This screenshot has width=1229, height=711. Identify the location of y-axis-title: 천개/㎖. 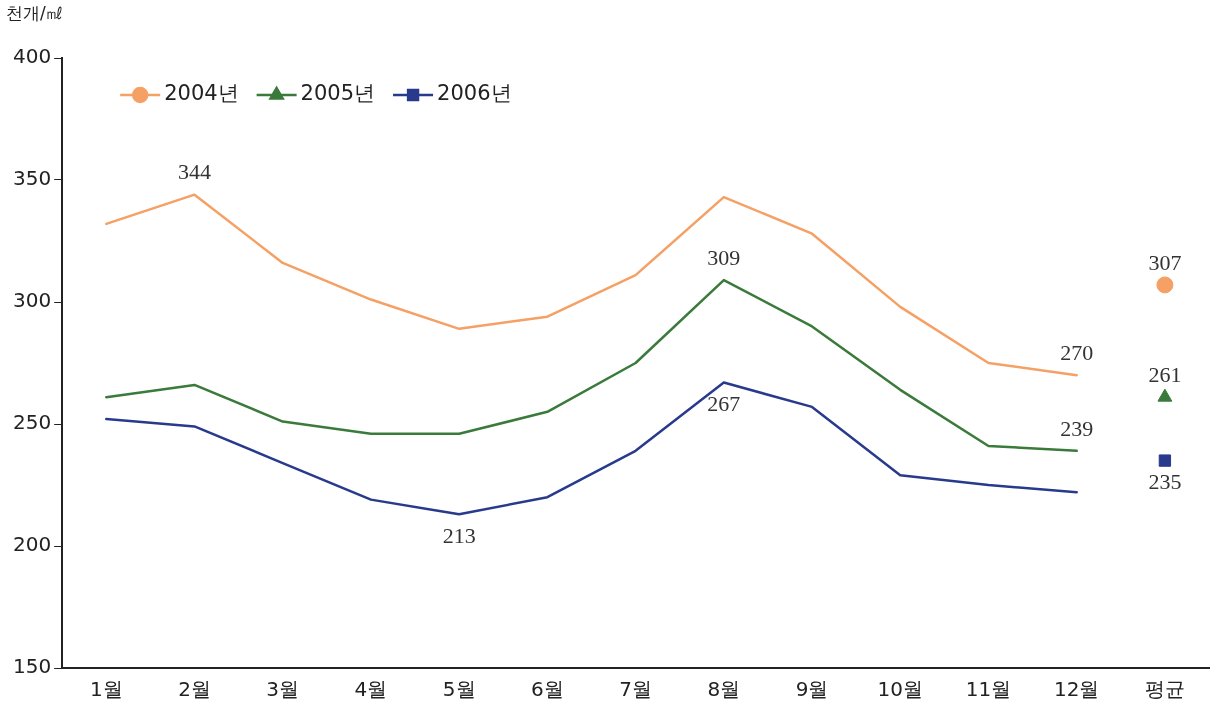
(34, 12).